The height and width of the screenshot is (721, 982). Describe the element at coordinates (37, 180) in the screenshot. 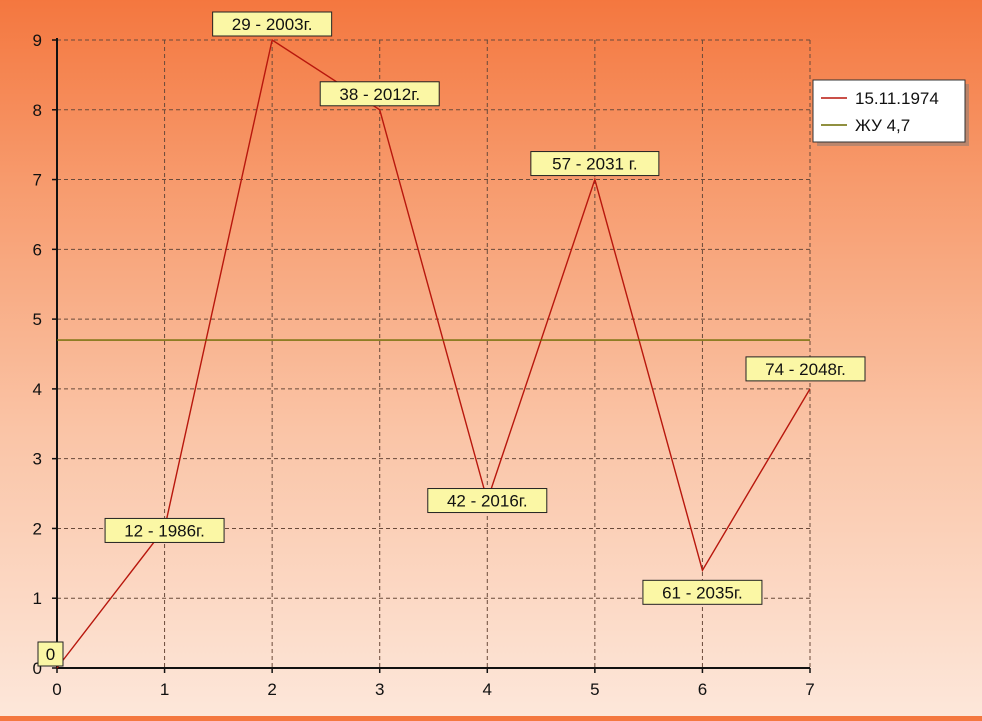

I see `y-tick-label: 7` at that location.